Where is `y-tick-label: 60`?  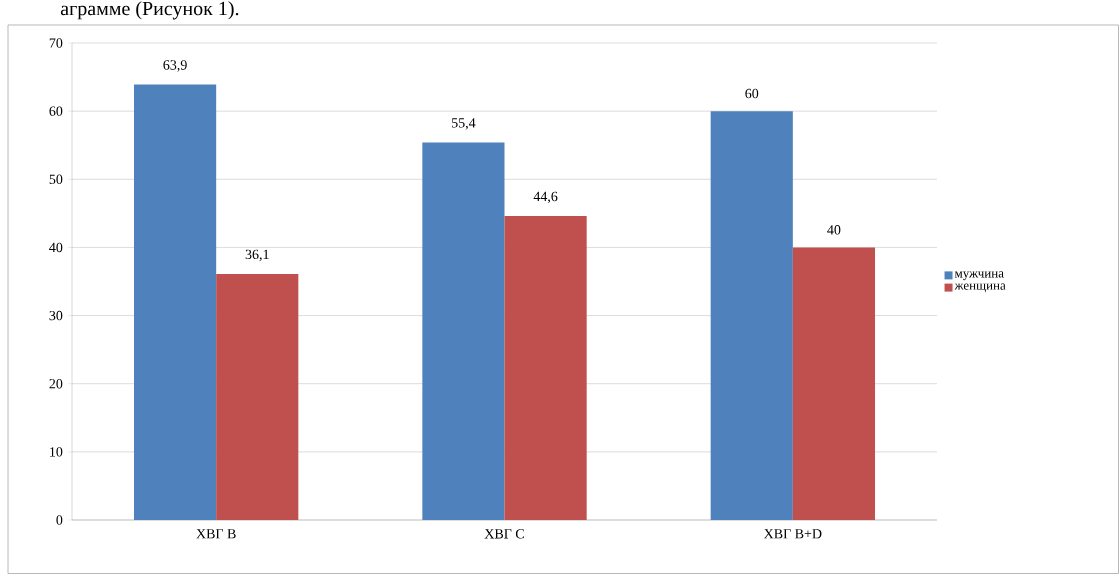
y-tick-label: 60 is located at coordinates (56, 111).